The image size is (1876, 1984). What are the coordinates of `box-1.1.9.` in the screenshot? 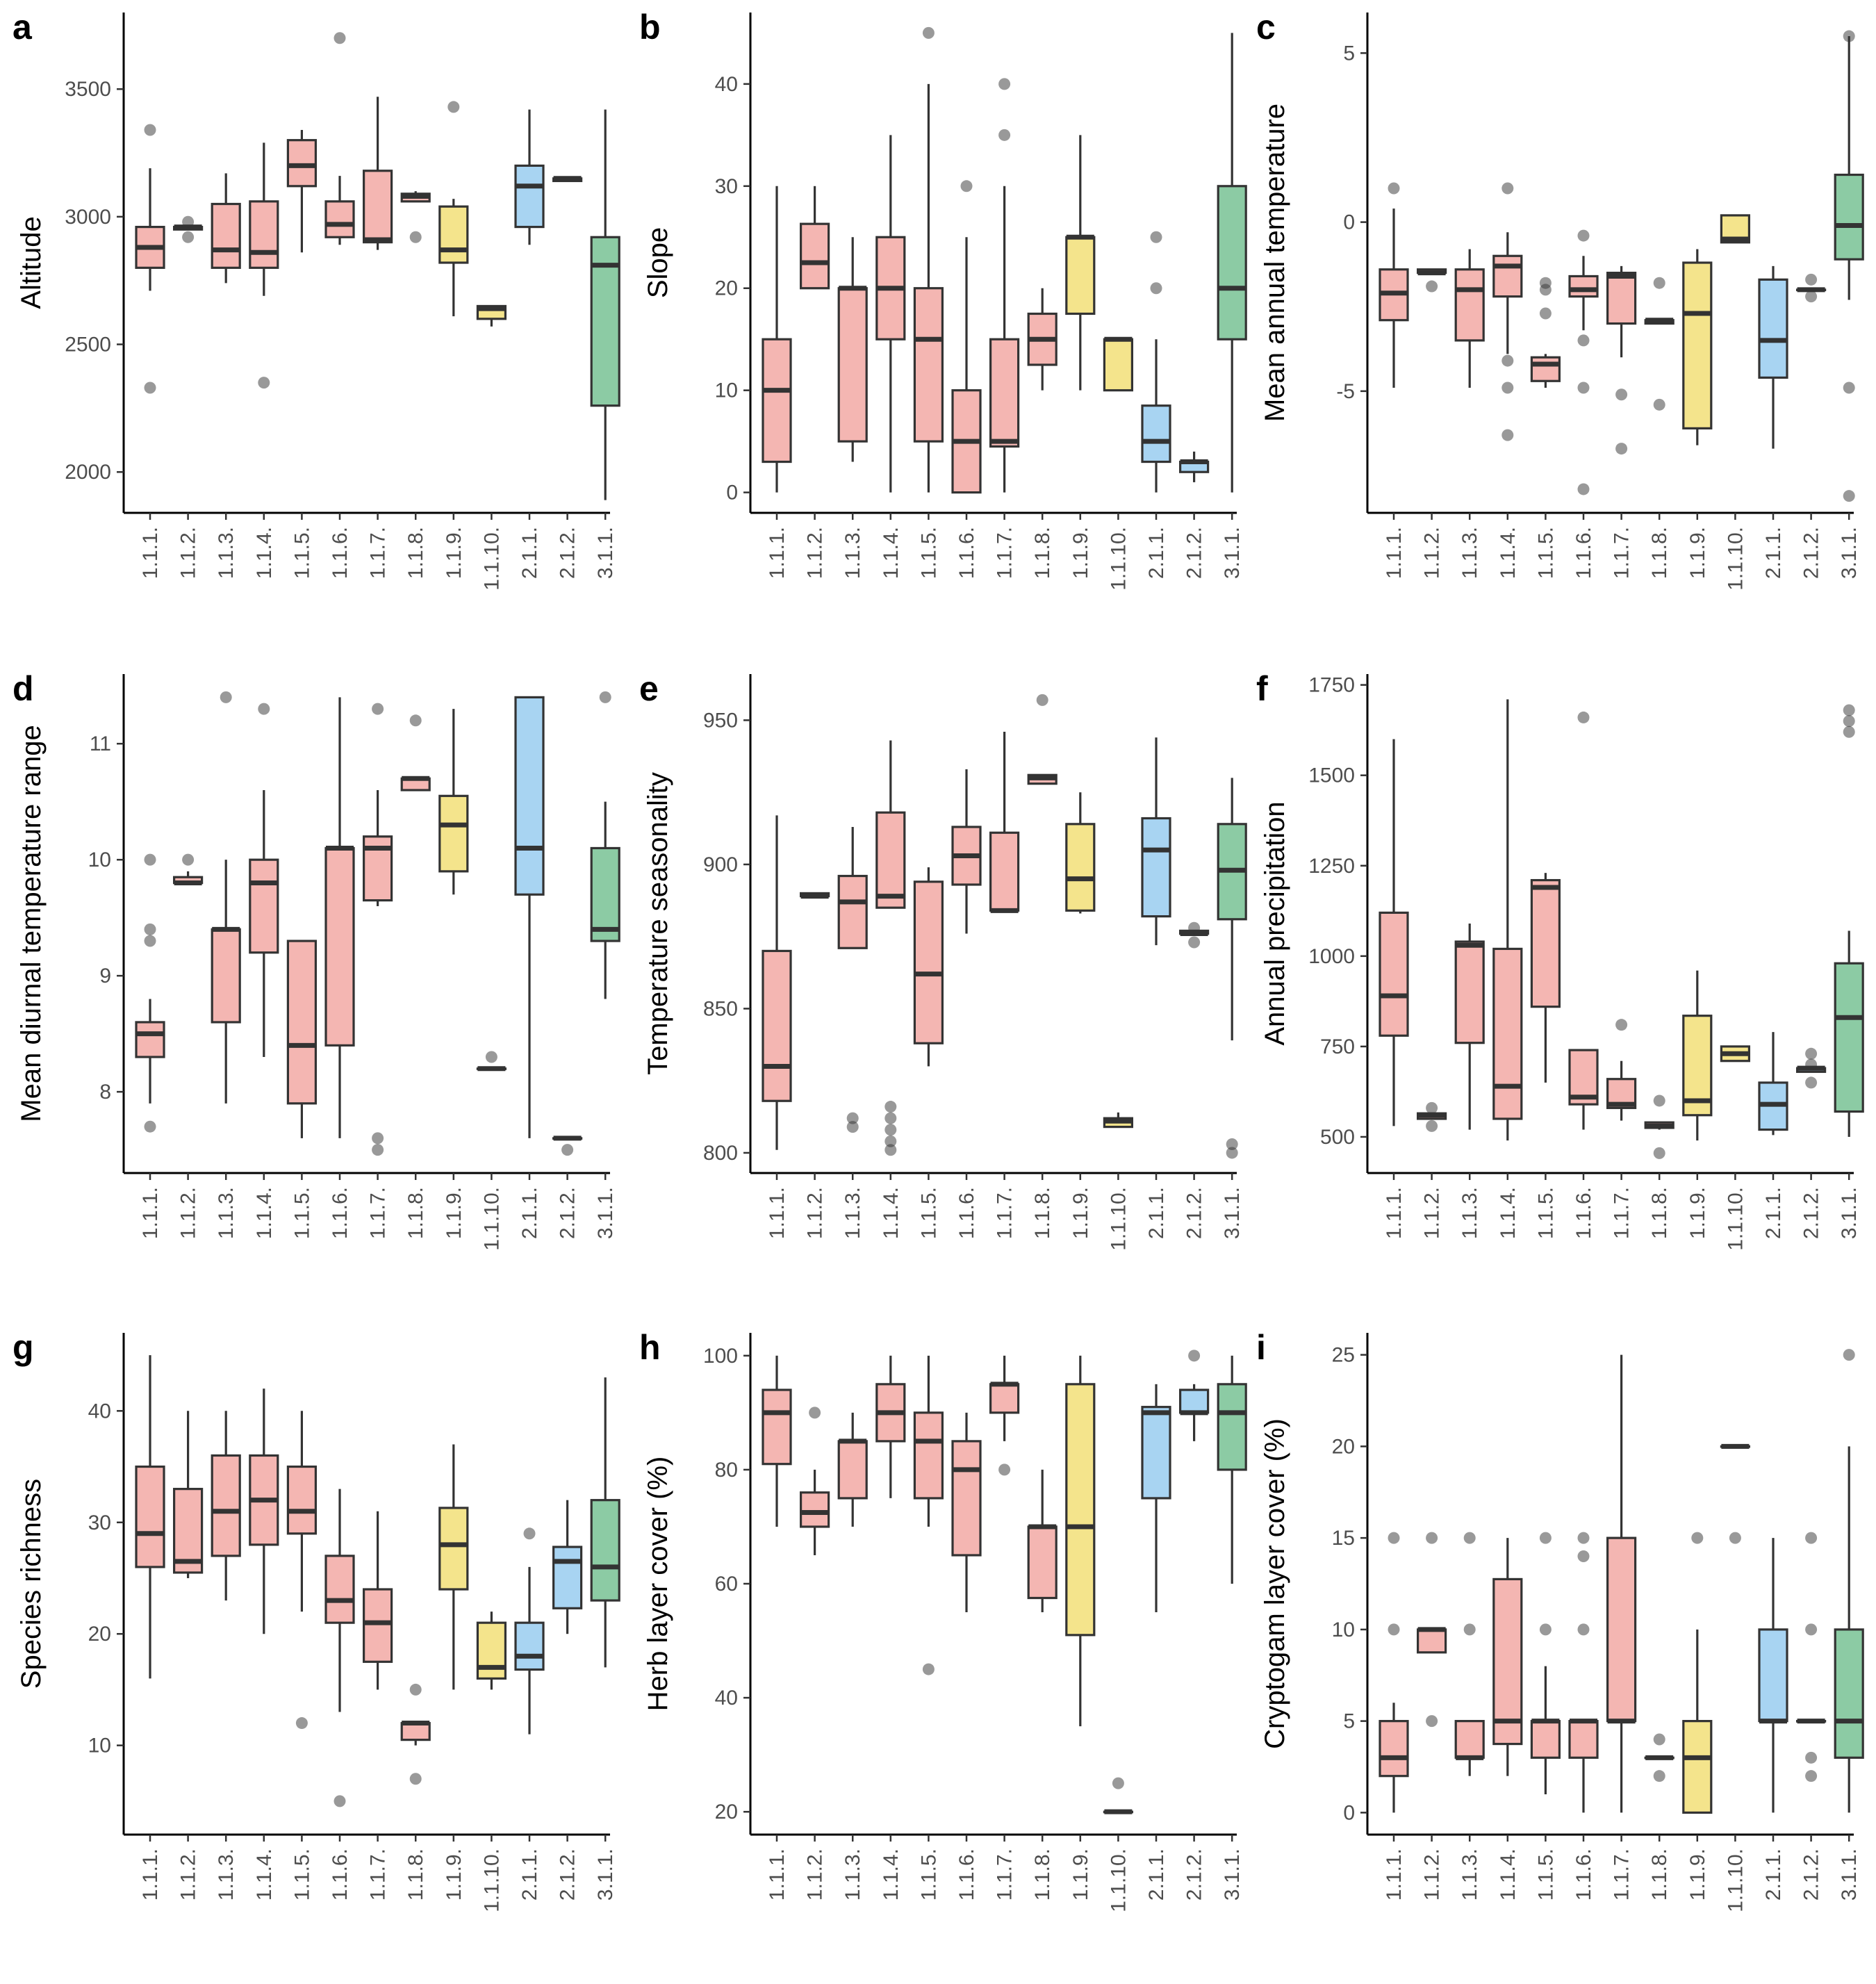 It's located at (1697, 347).